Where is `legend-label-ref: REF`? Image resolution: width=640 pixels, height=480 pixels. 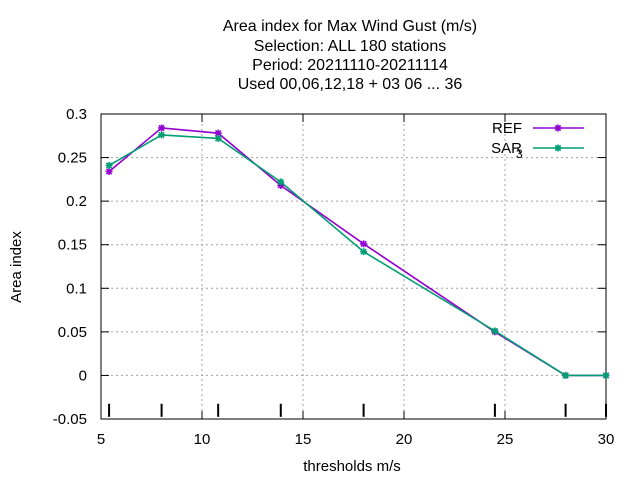 legend-label-ref: REF is located at coordinates (507, 128).